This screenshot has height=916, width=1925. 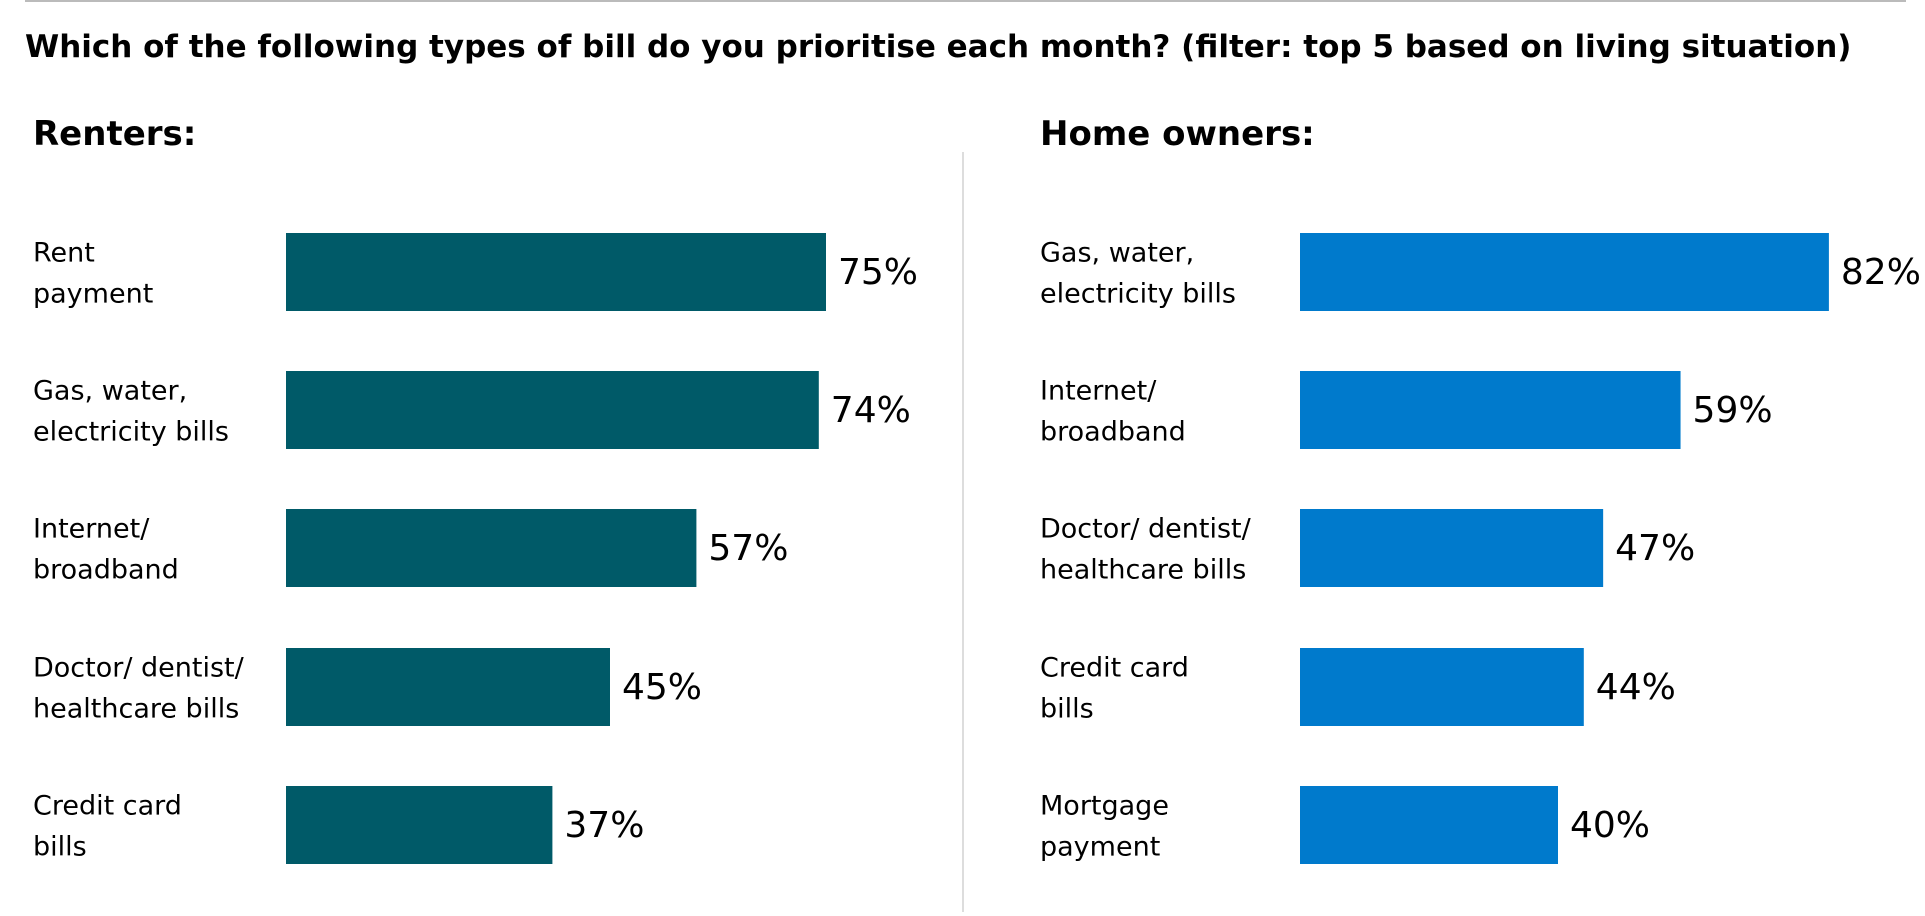 I want to click on panel-title: Renters:, so click(x=114, y=134).